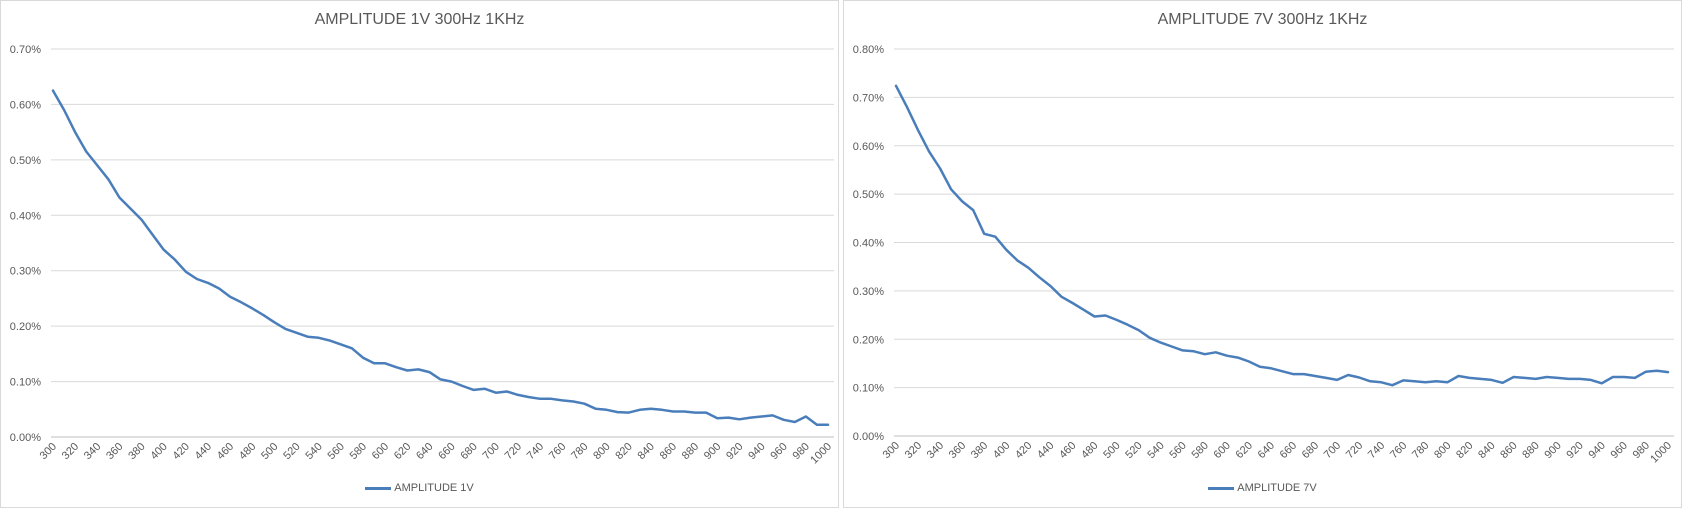  I want to click on chart-legend: AMPLITUDE 7V, so click(1262, 488).